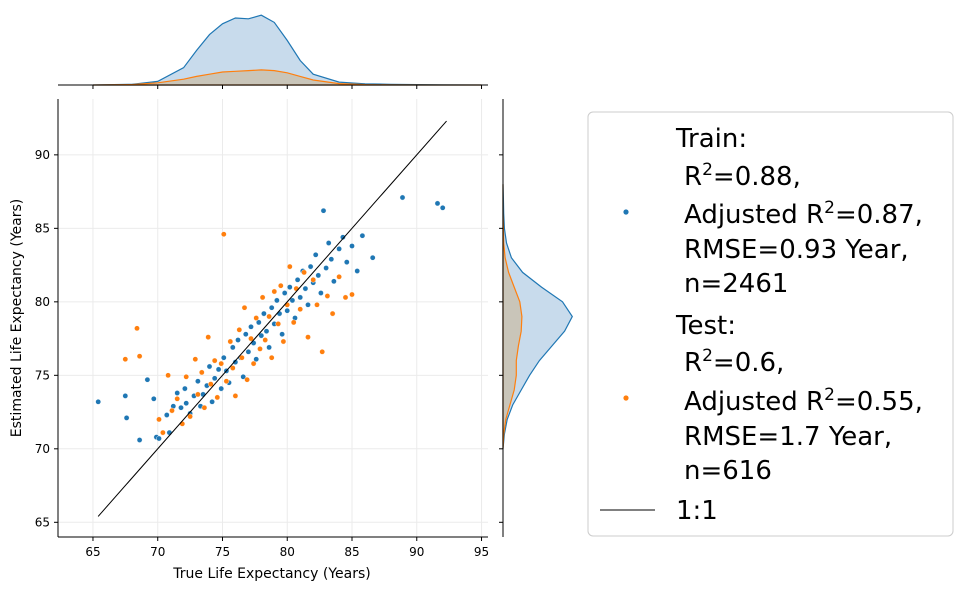  What do you see at coordinates (416, 552) in the screenshot?
I see `x-tick-label: 90` at bounding box center [416, 552].